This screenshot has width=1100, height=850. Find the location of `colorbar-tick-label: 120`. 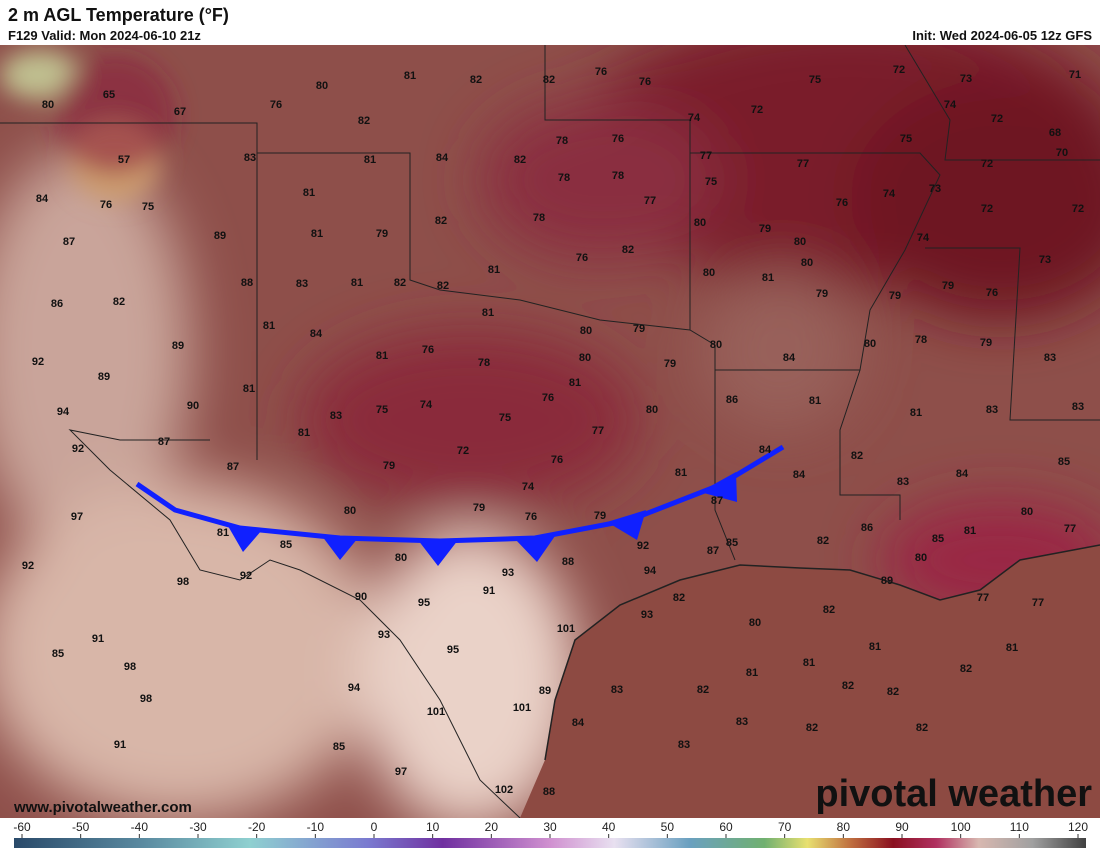

colorbar-tick-label: 120 is located at coordinates (1078, 827).